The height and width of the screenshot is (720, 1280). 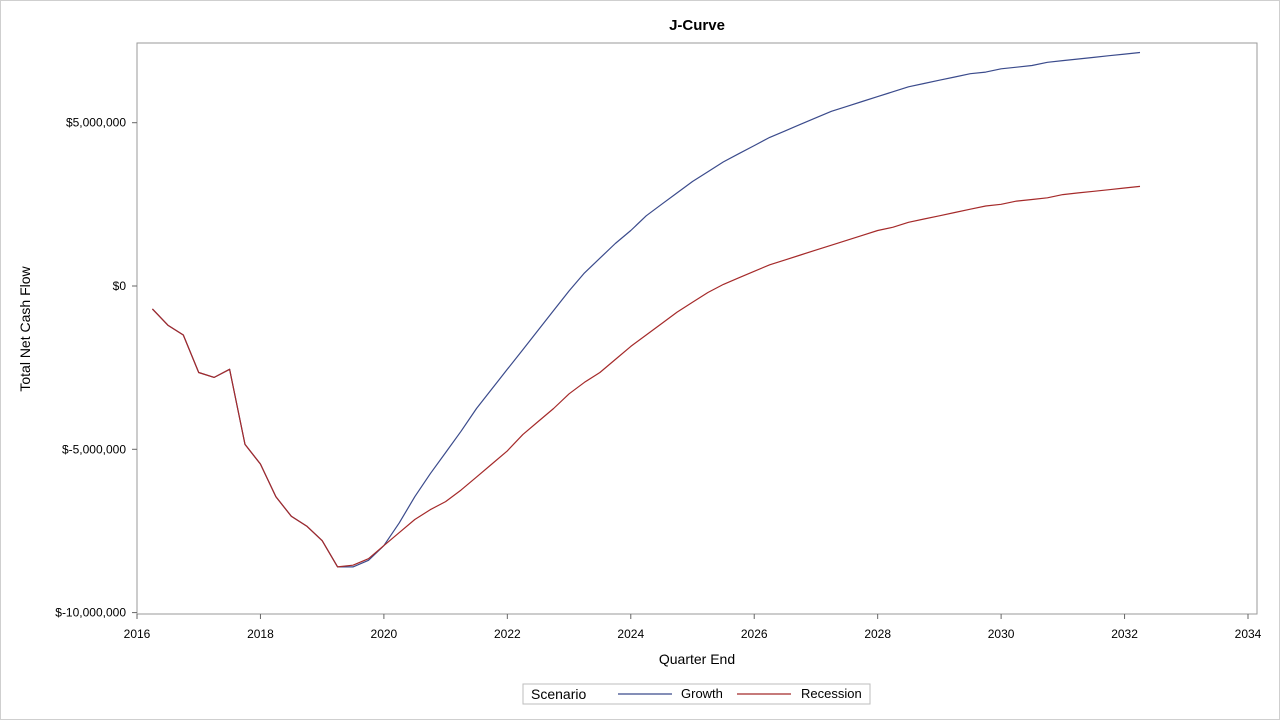 What do you see at coordinates (1001, 634) in the screenshot?
I see `x-tick-label: 2030` at bounding box center [1001, 634].